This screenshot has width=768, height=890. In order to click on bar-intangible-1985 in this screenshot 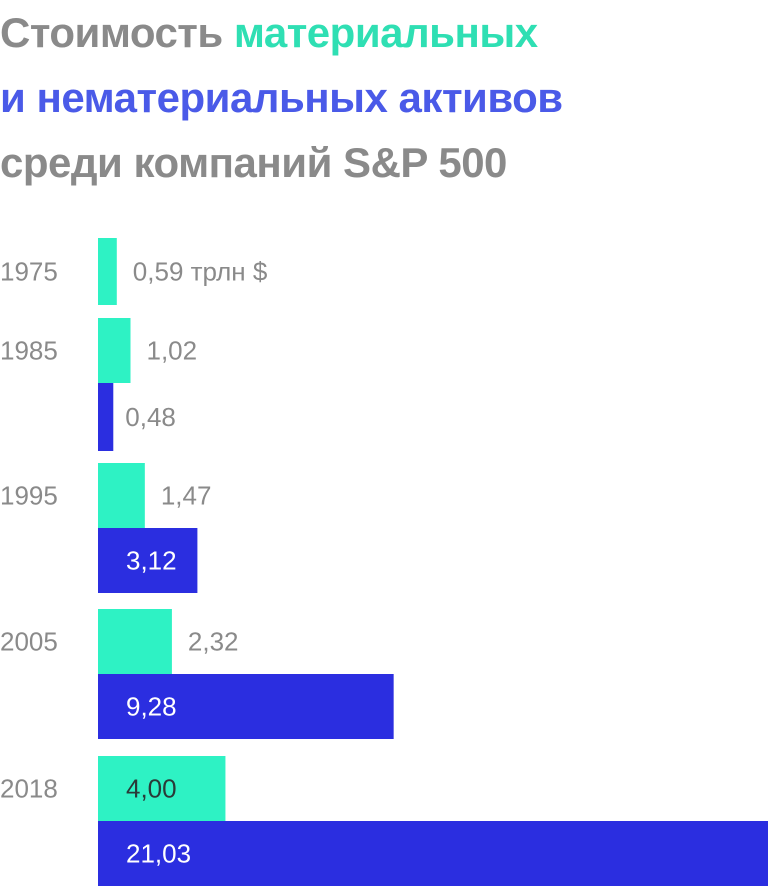, I will do `click(106, 417)`.